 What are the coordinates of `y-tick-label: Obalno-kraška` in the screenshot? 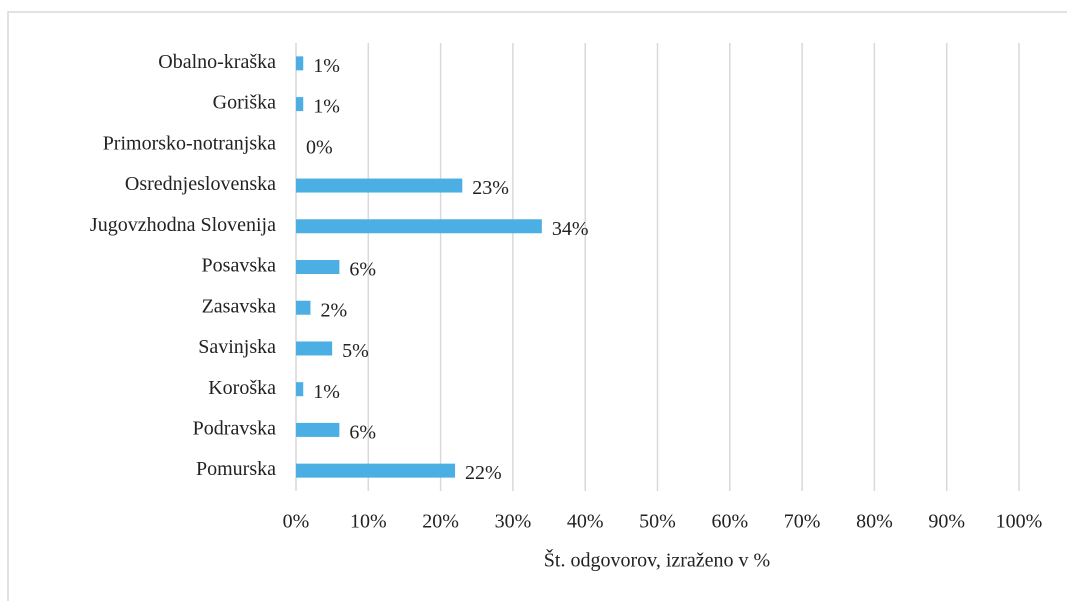 It's located at (217, 62).